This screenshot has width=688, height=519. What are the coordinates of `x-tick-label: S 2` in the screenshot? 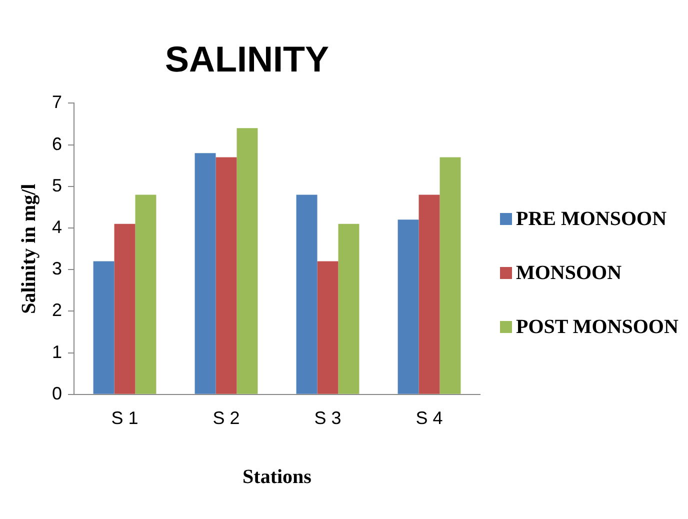 It's located at (226, 418).